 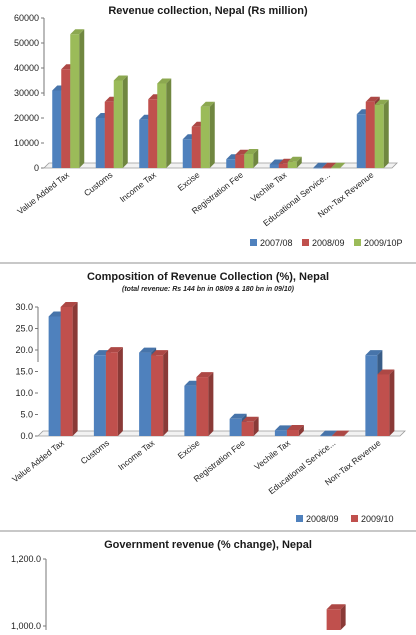 I want to click on legend-label: 2009/10P, so click(x=383, y=243).